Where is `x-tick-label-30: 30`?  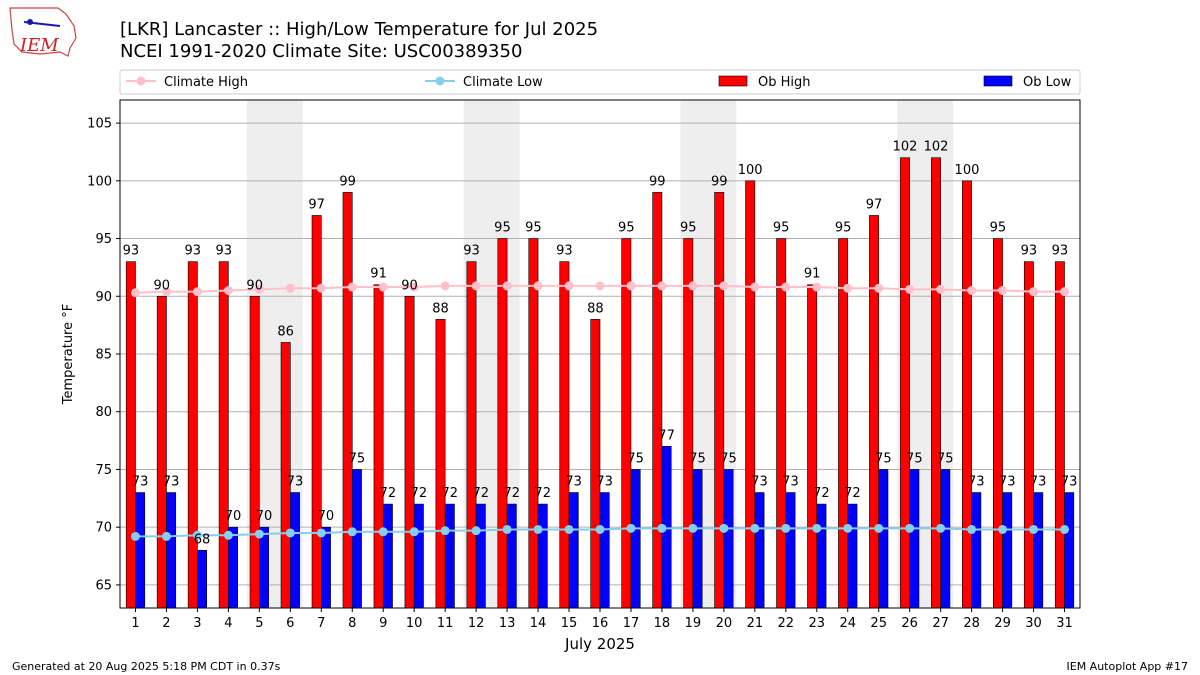
x-tick-label-30: 30 is located at coordinates (1033, 623).